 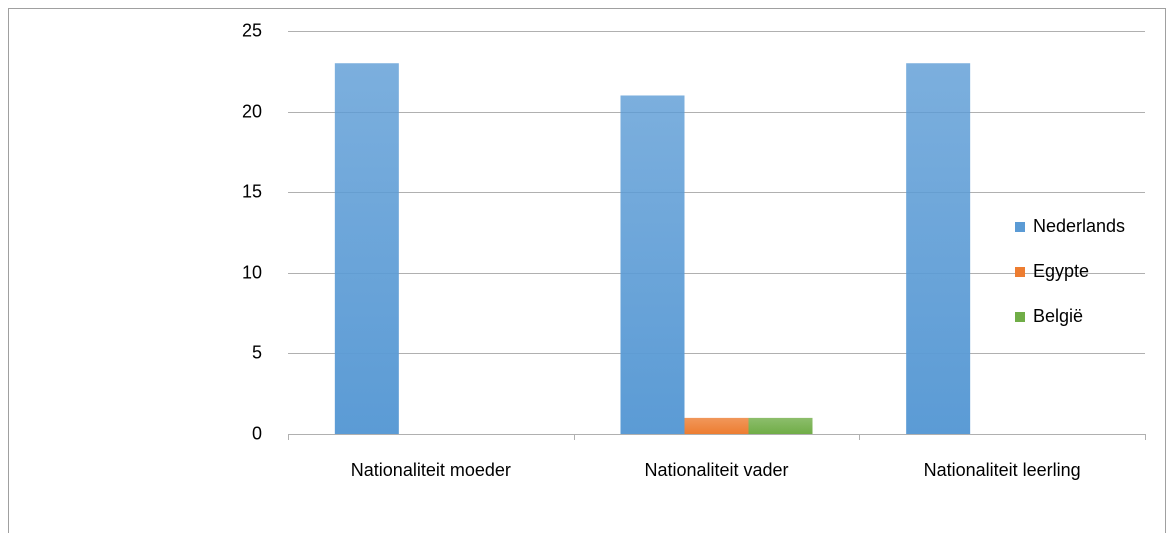 I want to click on y-tick-label: 10, so click(x=252, y=272).